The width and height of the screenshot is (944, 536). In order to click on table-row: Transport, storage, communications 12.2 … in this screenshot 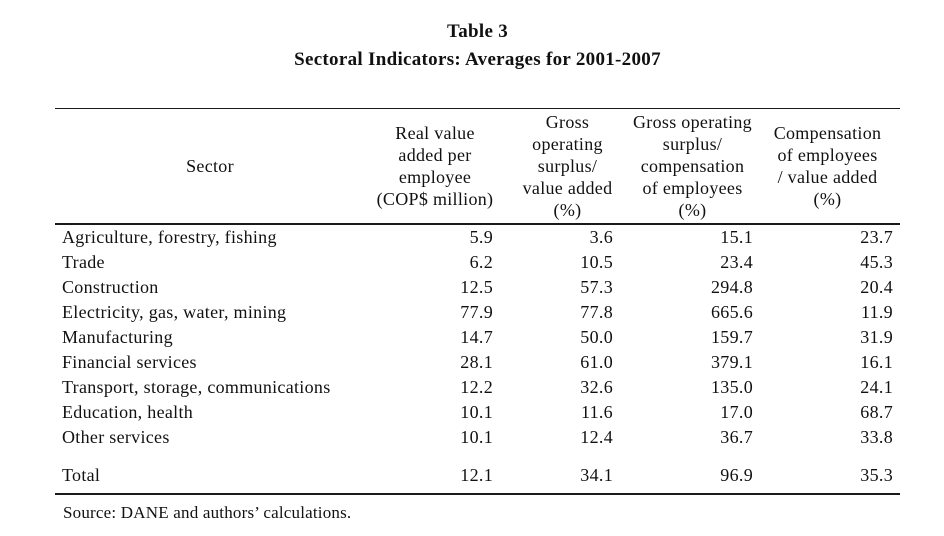, I will do `click(477, 387)`.